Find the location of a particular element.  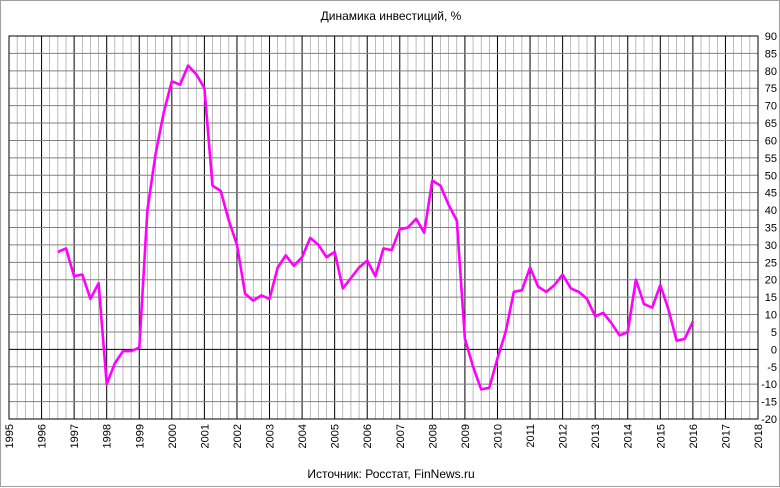

y-tick-label: -20 is located at coordinates (769, 420).